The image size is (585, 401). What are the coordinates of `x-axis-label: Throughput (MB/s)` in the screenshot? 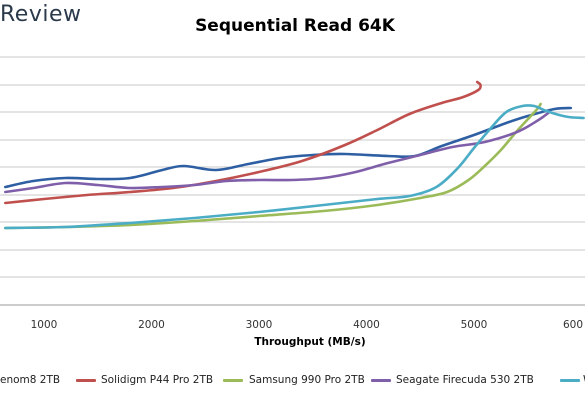 It's located at (310, 342).